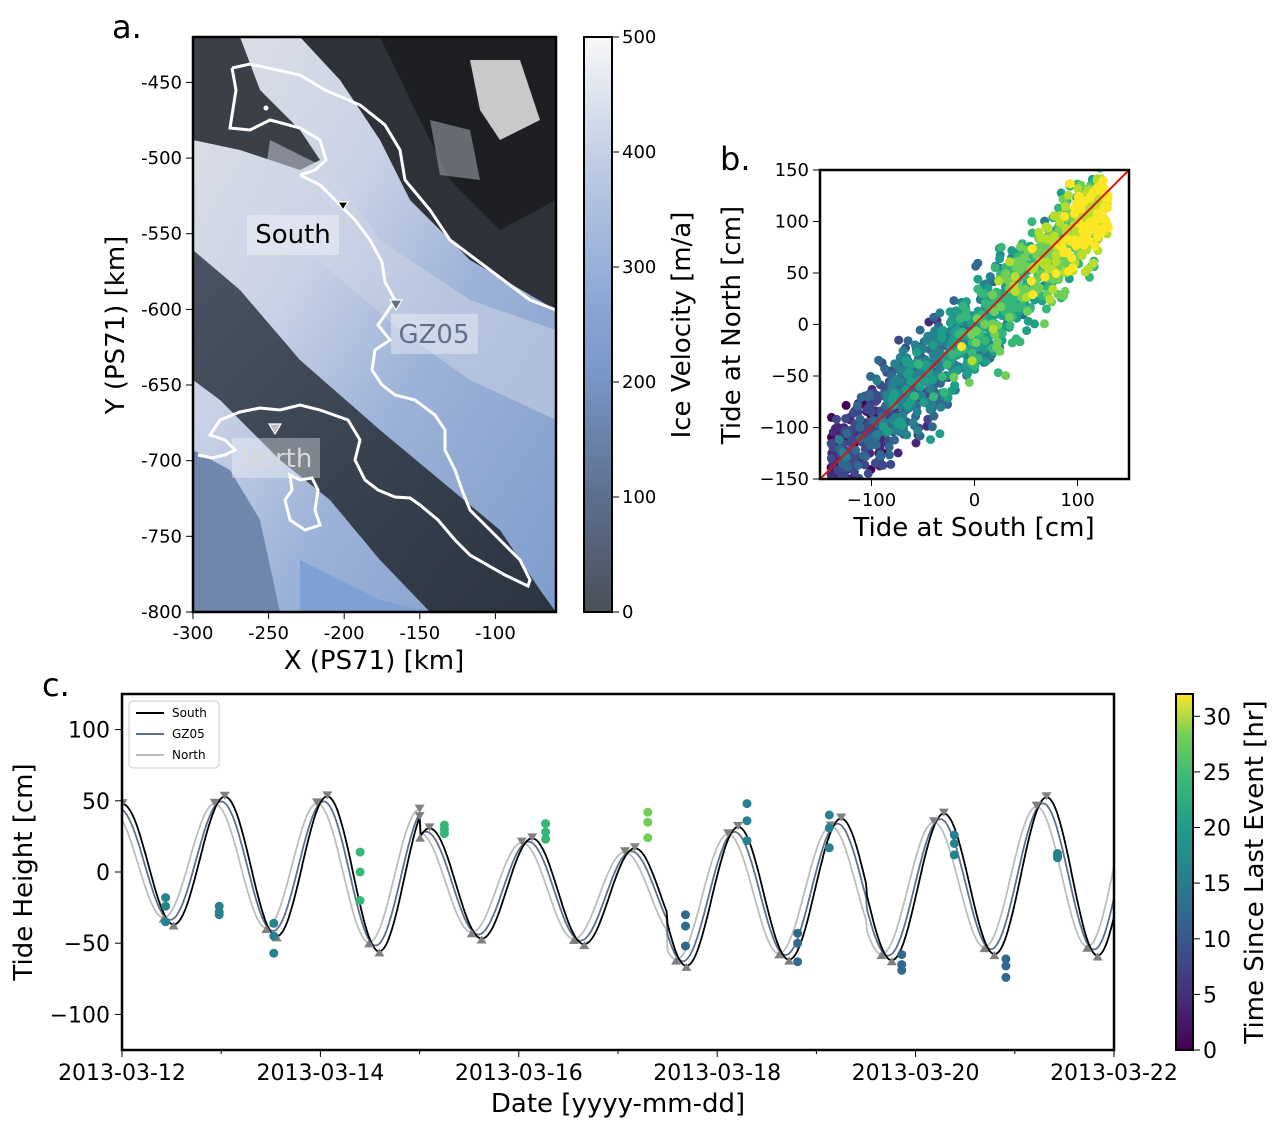 This screenshot has width=1279, height=1128. I want to click on gz05-label-box, so click(434, 334).